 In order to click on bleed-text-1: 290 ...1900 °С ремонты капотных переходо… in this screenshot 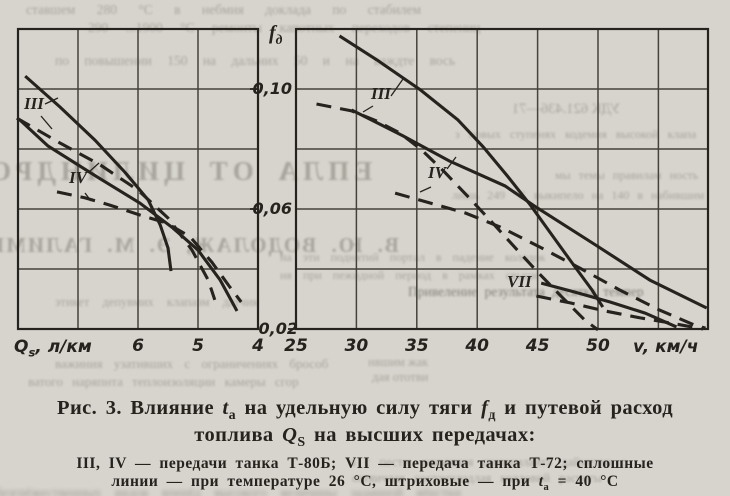, I will do `click(284, 27)`.